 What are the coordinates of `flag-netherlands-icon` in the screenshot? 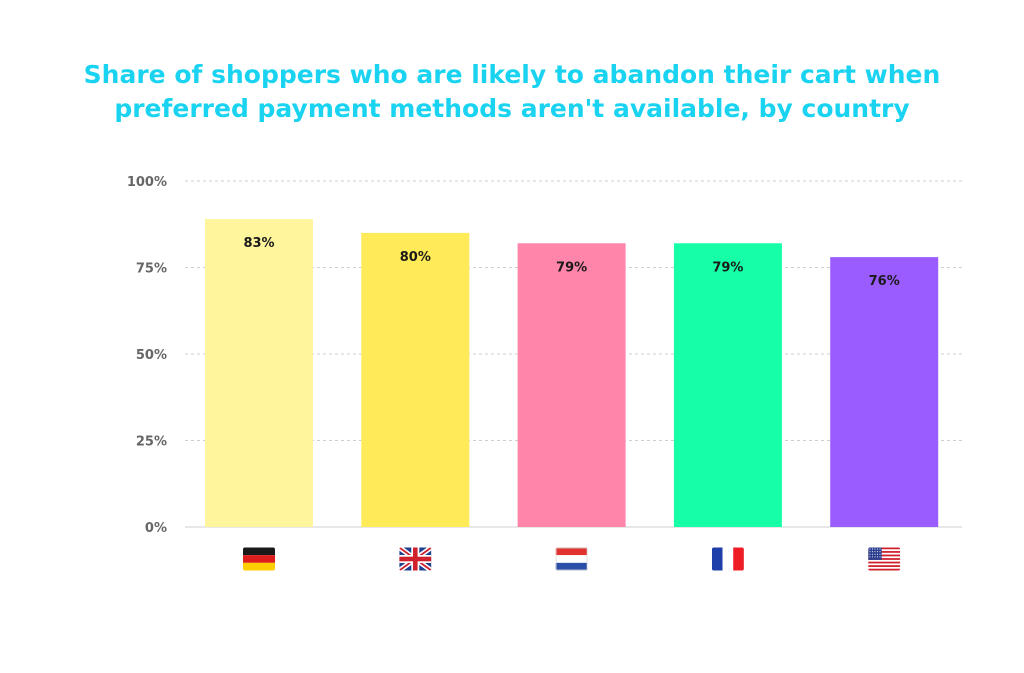 It's located at (571, 559).